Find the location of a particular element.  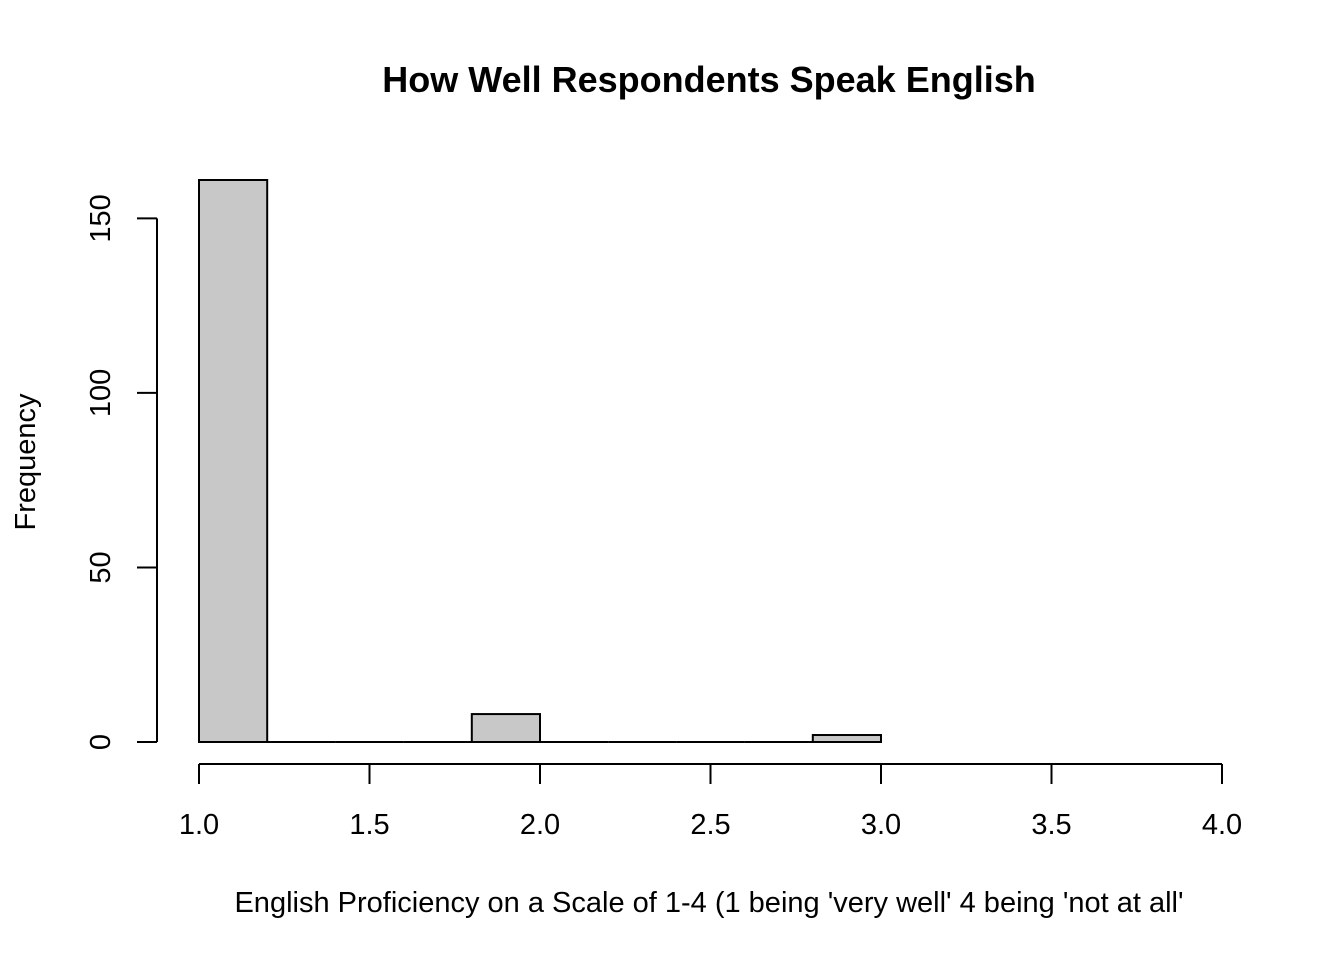

y-tick-label-0: 0 is located at coordinates (101, 742).